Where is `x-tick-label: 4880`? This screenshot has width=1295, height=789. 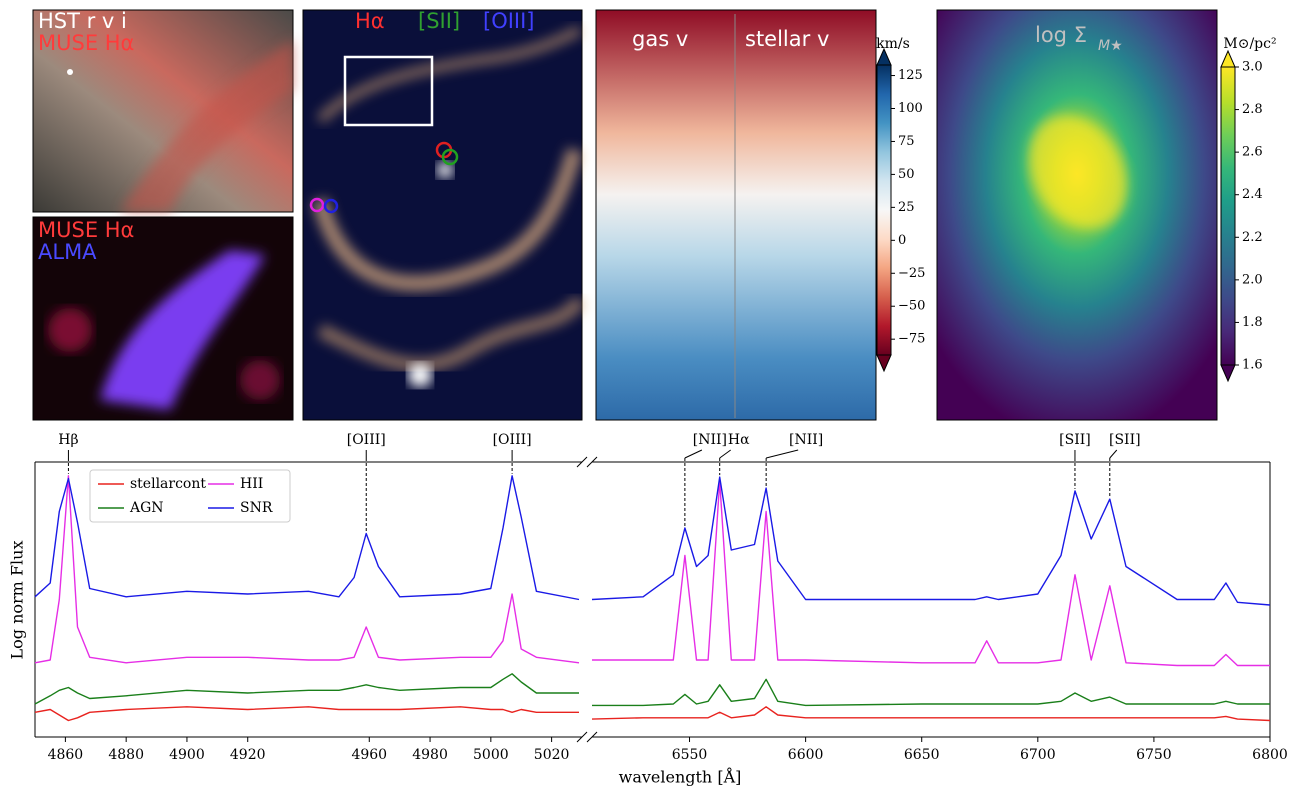 x-tick-label: 4880 is located at coordinates (126, 755).